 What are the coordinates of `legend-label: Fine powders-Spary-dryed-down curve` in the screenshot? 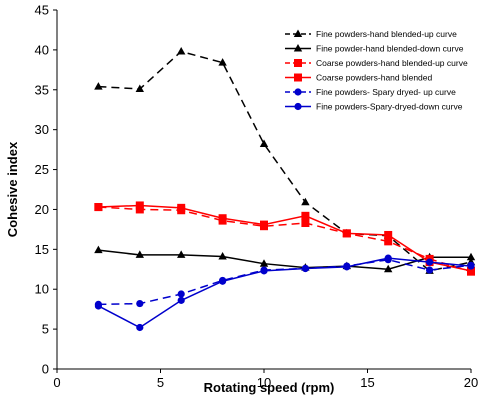 It's located at (389, 107).